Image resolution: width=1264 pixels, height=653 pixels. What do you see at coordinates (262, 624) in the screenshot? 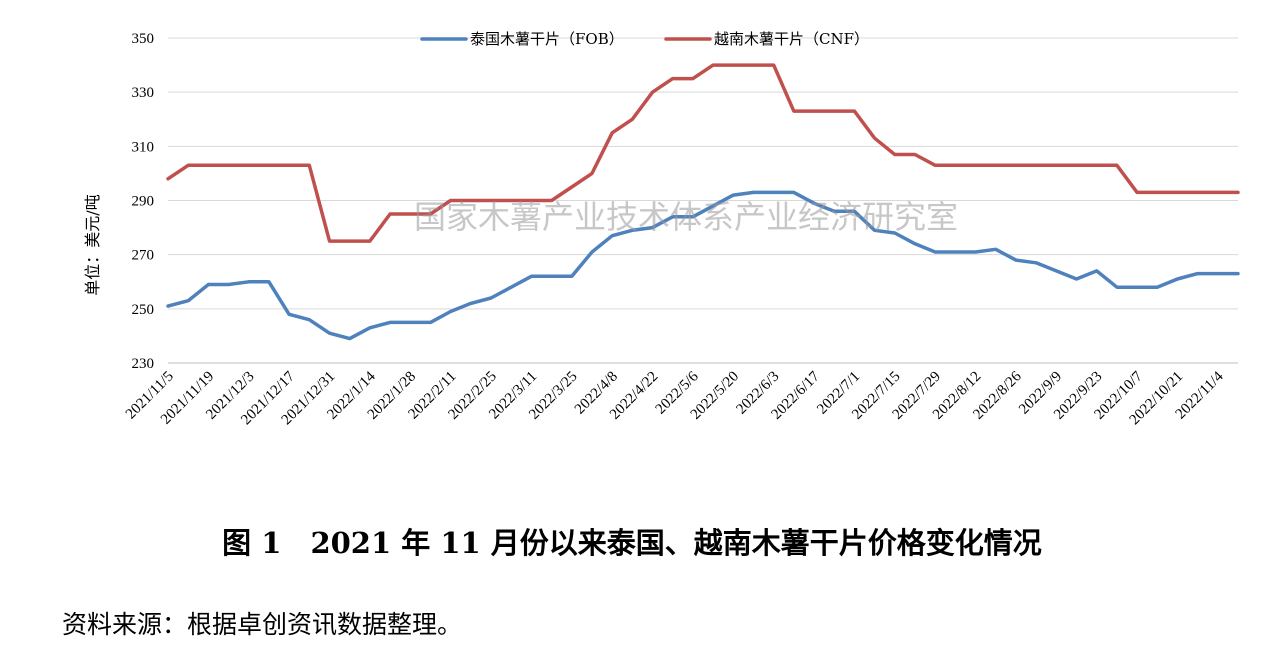
I see `source-note: 资料来源：根据卓创资讯数据整理。` at bounding box center [262, 624].